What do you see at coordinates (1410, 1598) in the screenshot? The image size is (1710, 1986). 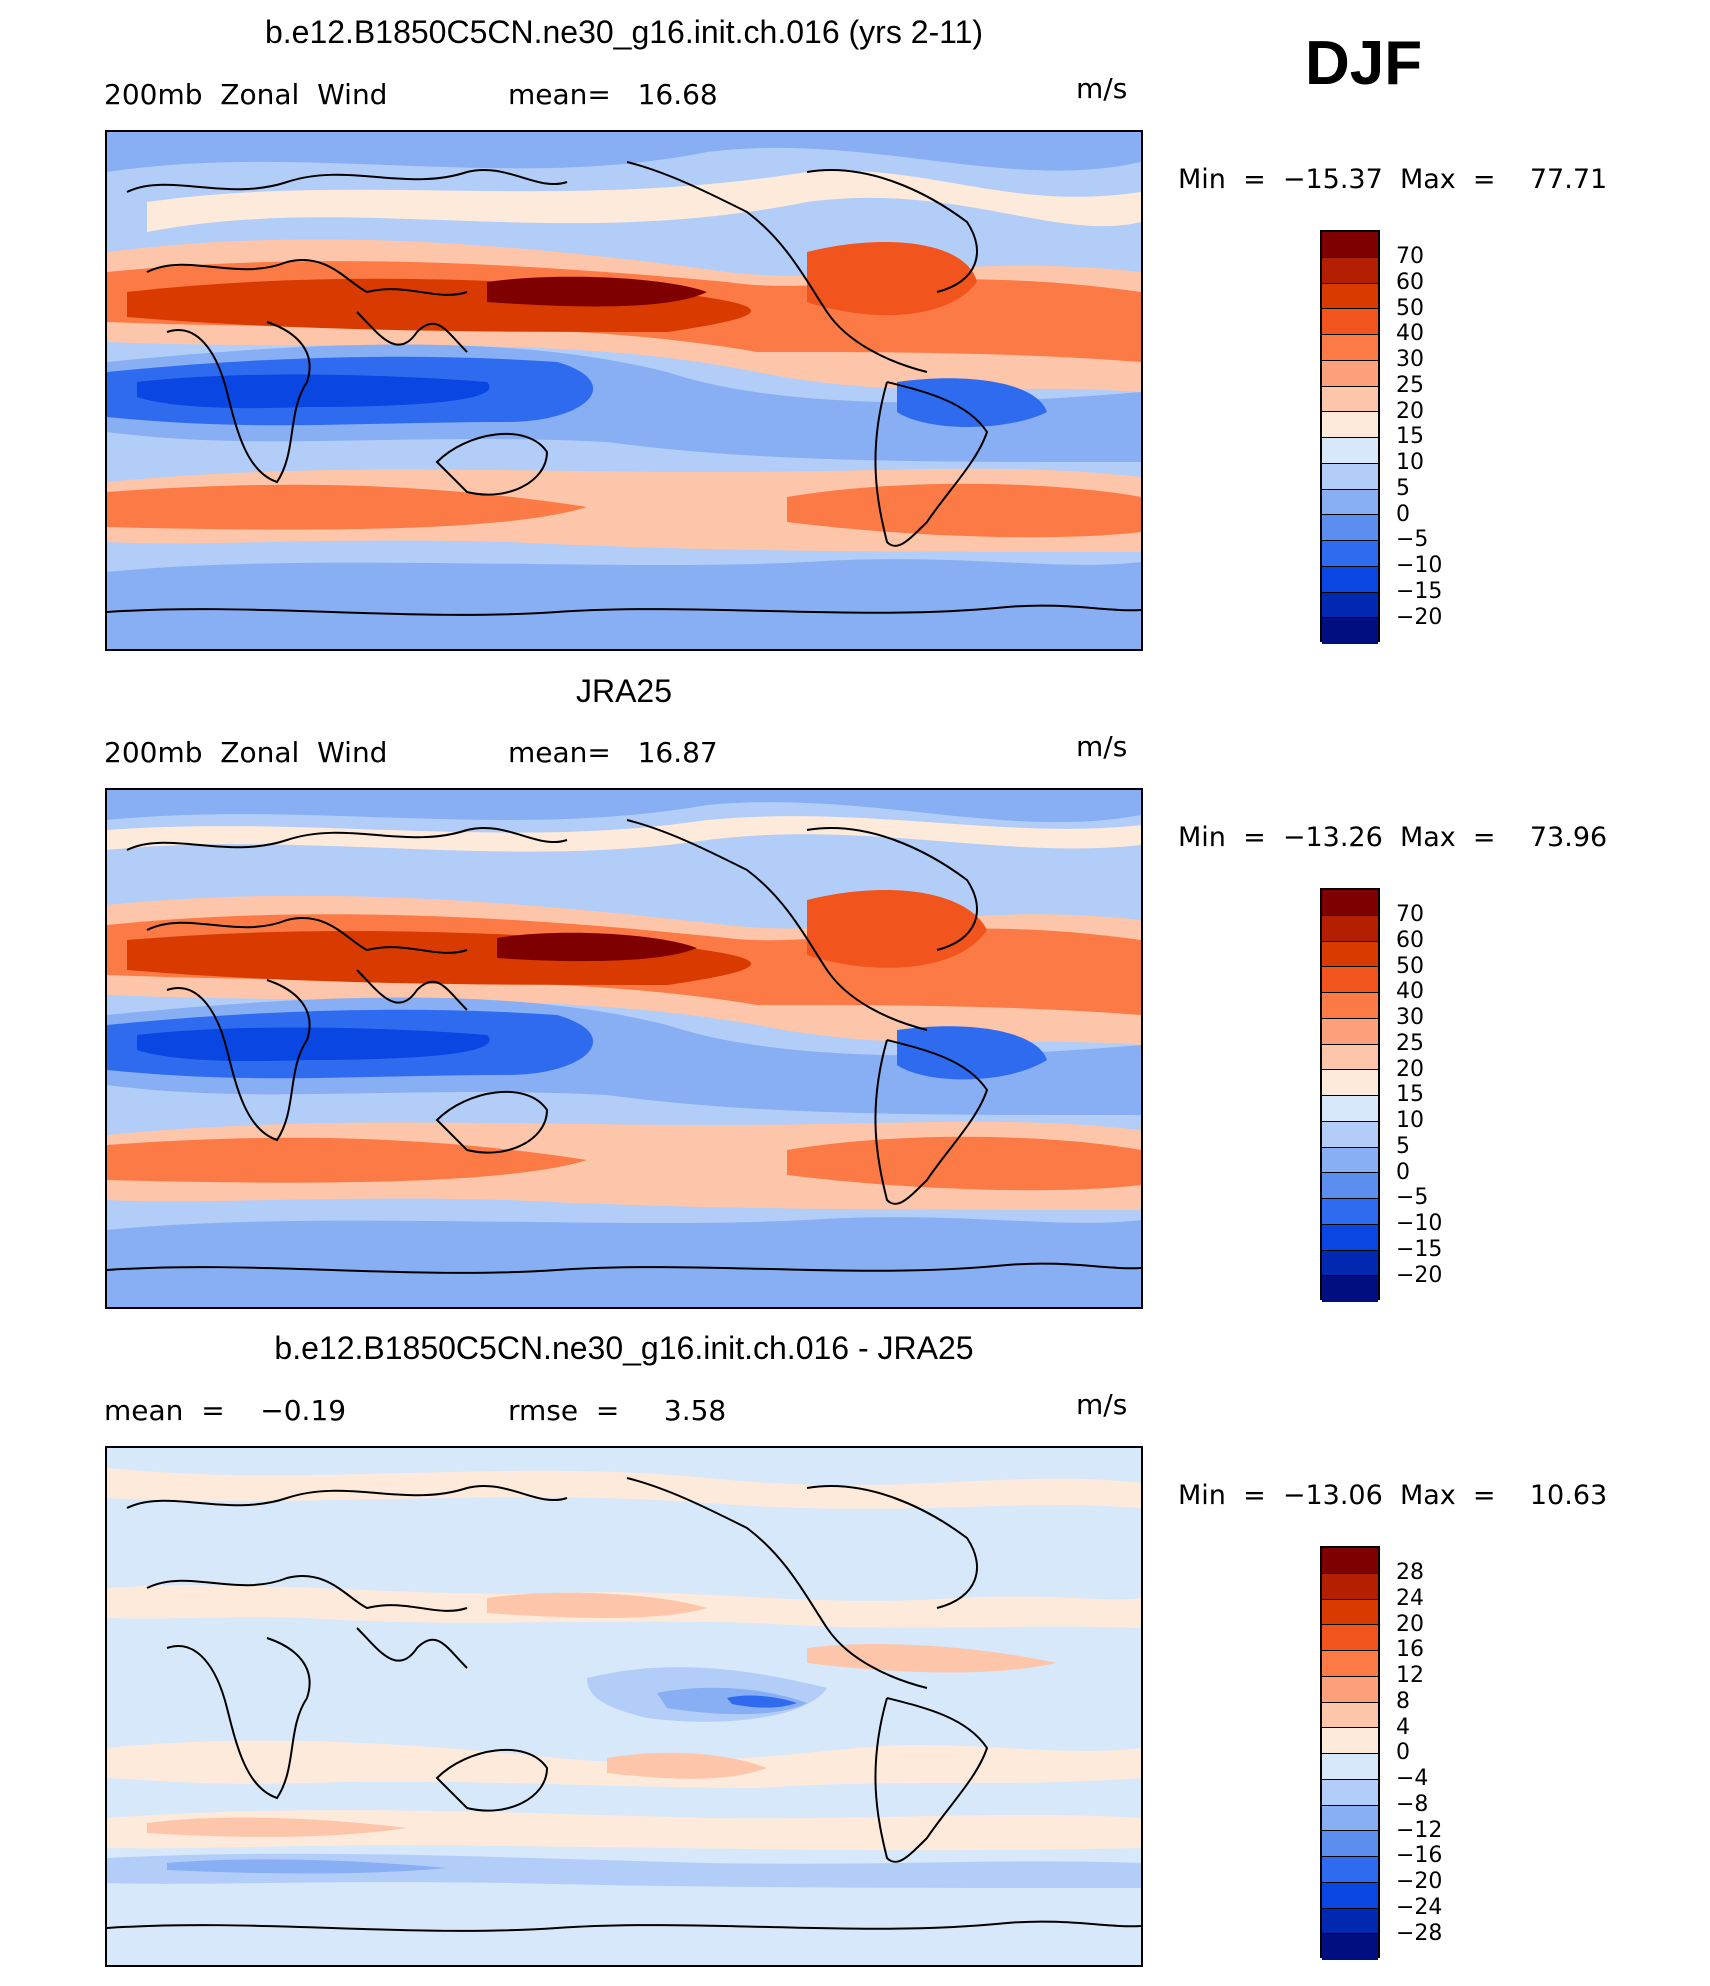 I see `panel3-tick: 24` at bounding box center [1410, 1598].